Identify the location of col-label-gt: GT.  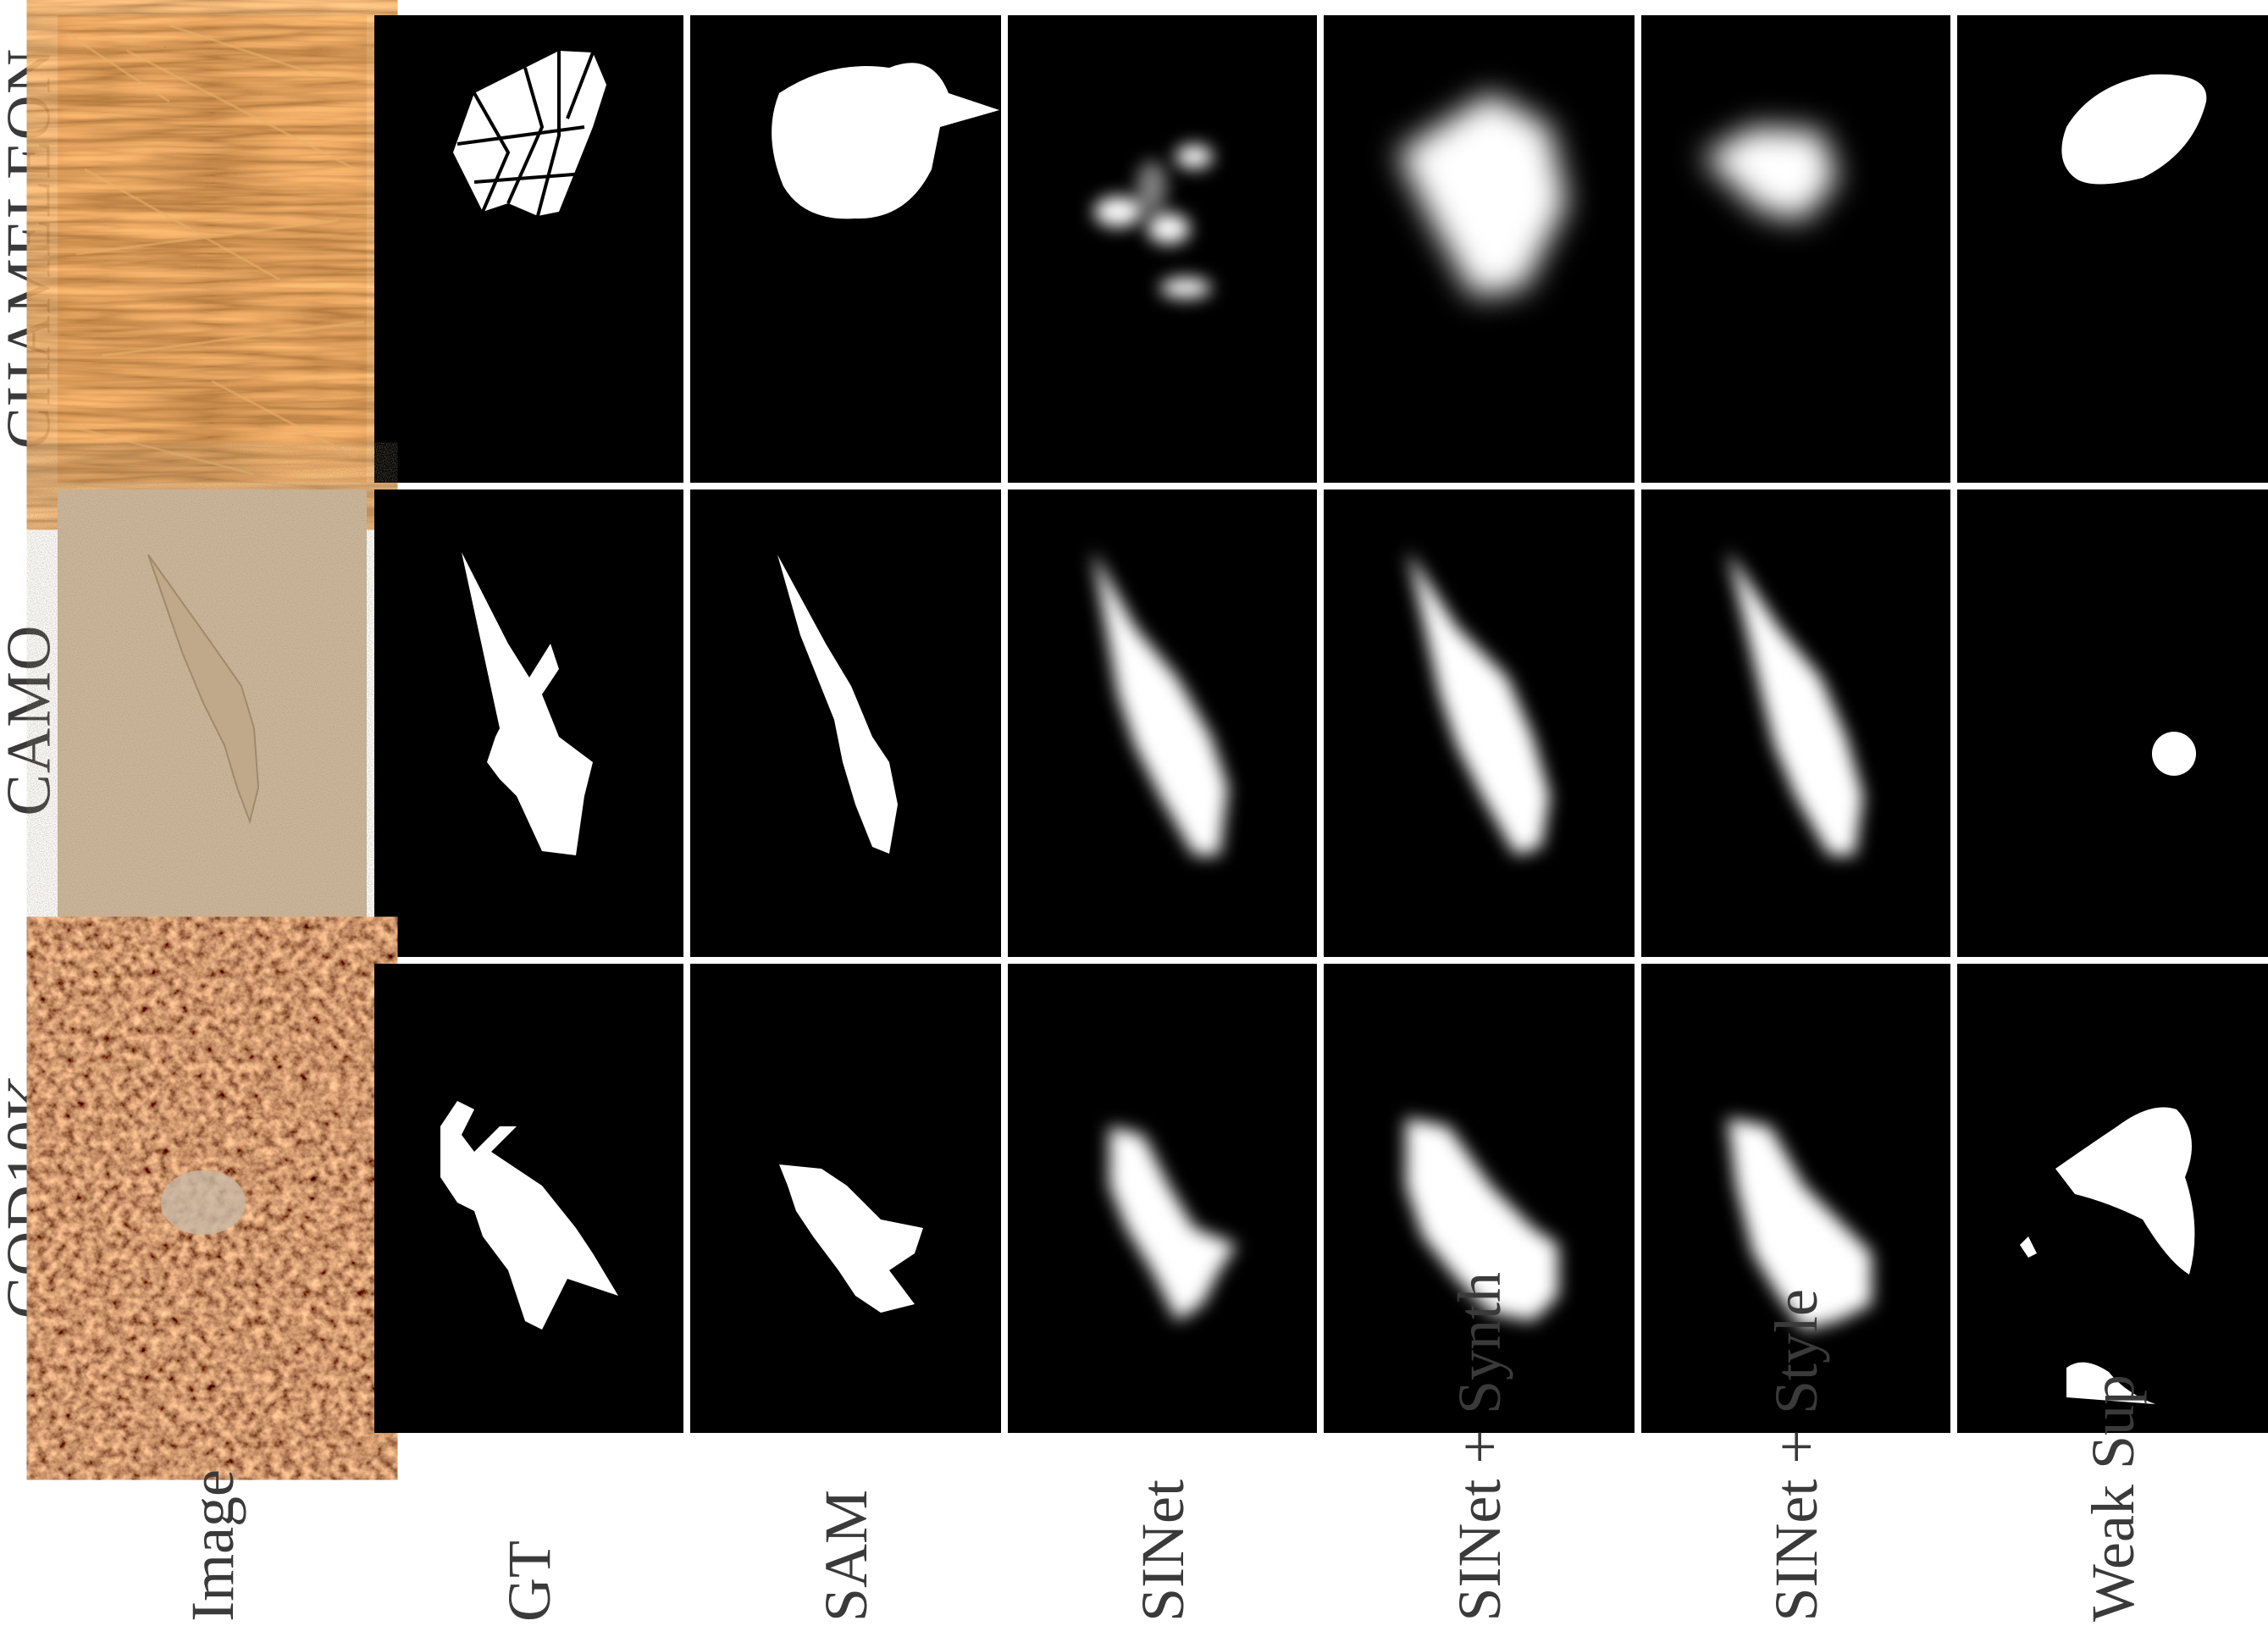
(528, 1537).